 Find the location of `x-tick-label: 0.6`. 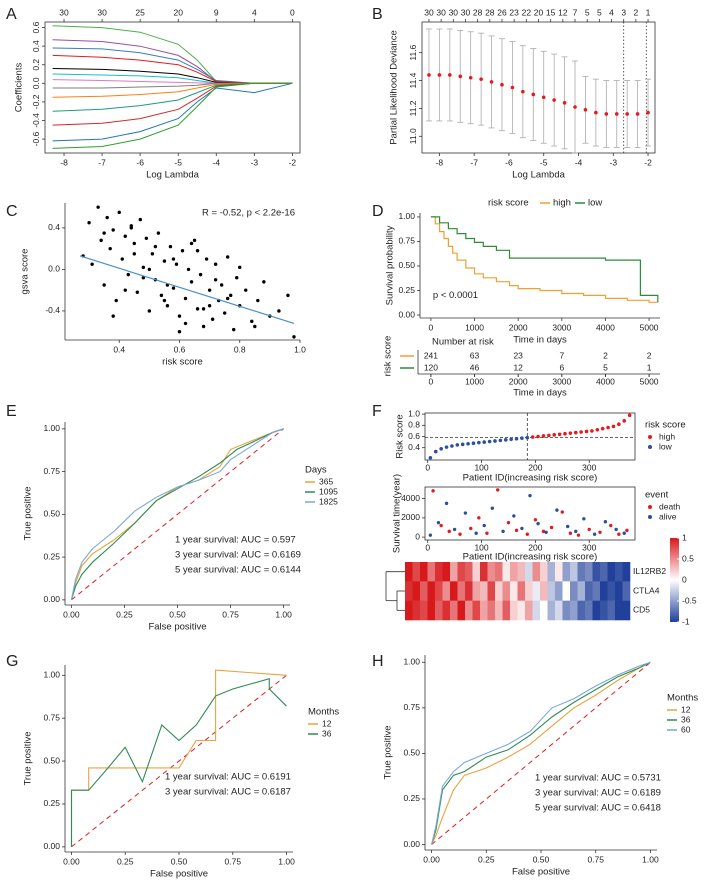

x-tick-label: 0.6 is located at coordinates (180, 349).